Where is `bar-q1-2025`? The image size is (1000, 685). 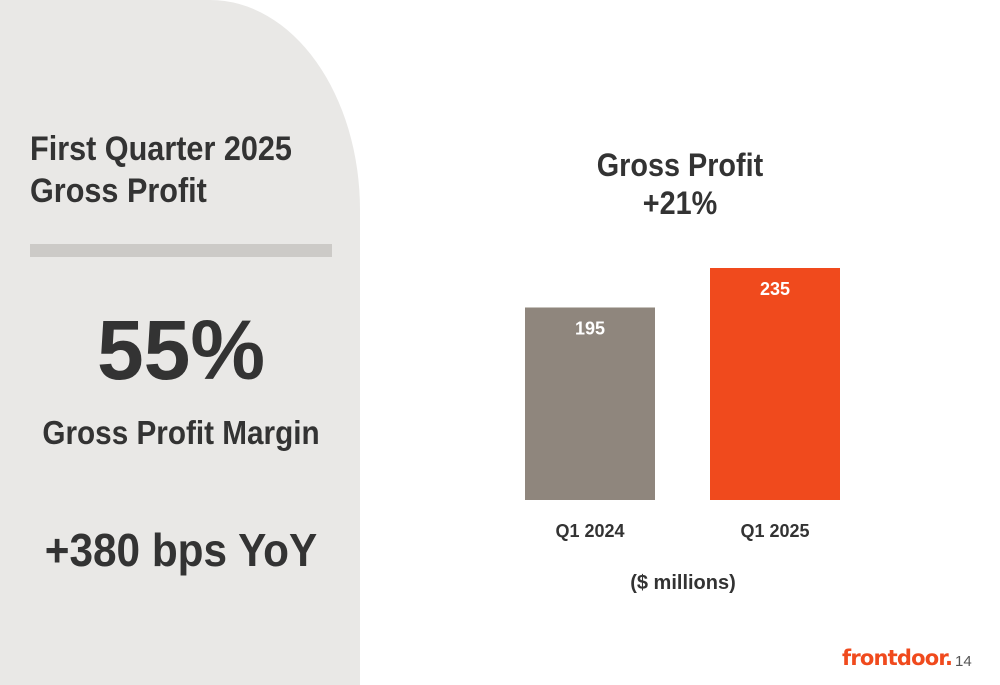 bar-q1-2025 is located at coordinates (775, 384).